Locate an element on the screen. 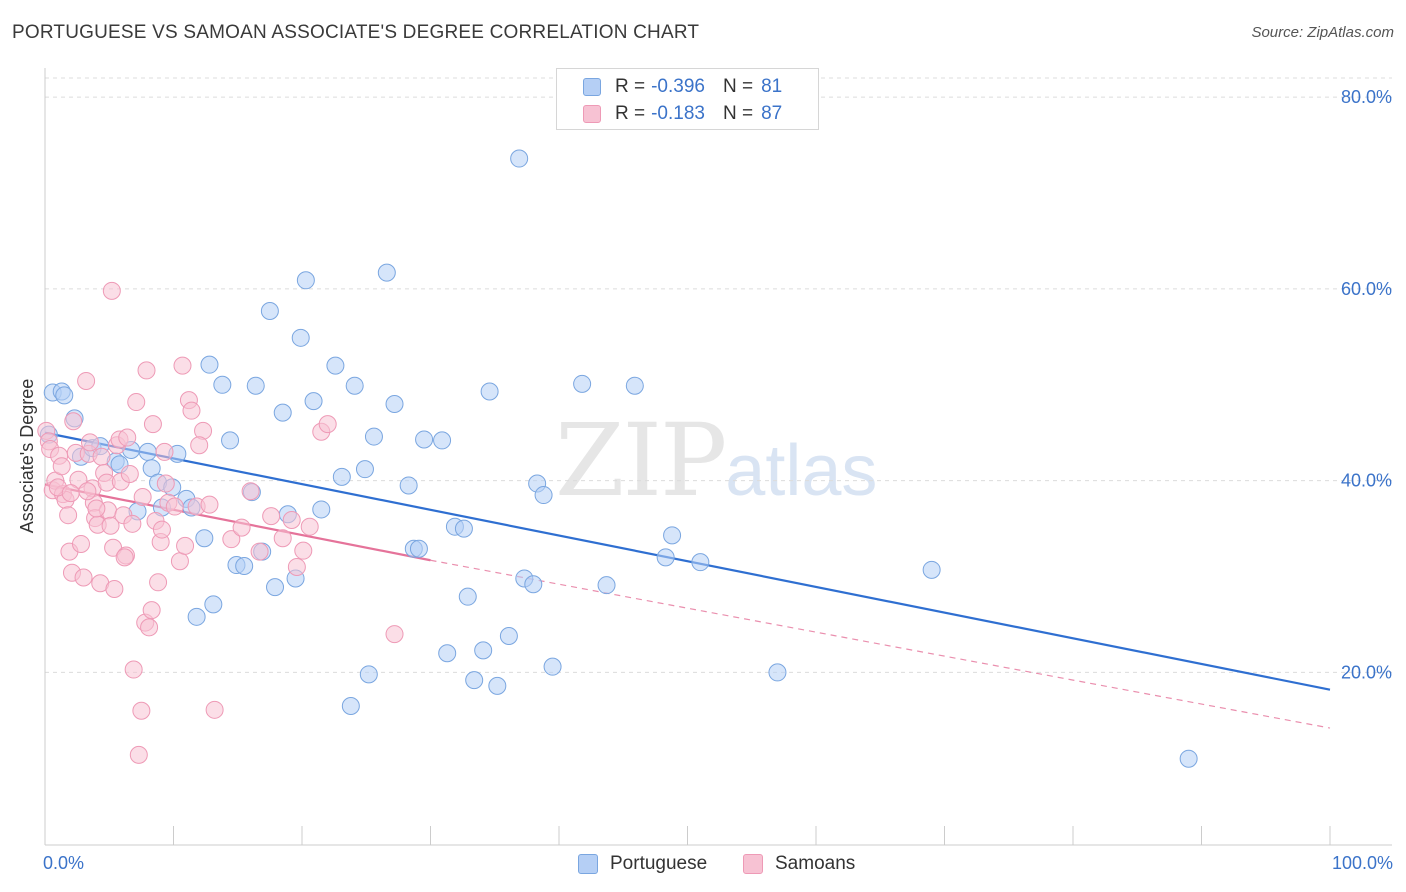 The height and width of the screenshot is (892, 1406). bottom-legend-samoans: Samoans is located at coordinates (799, 864).